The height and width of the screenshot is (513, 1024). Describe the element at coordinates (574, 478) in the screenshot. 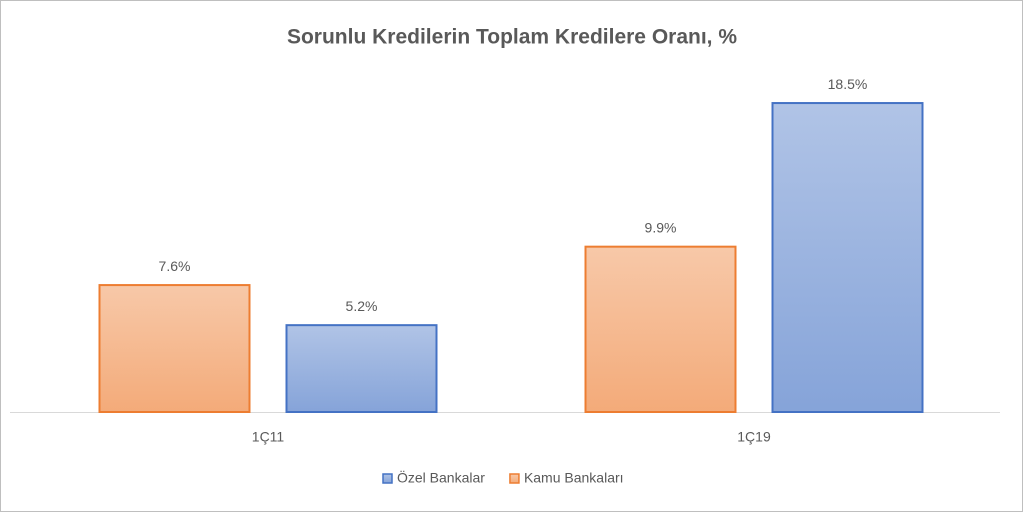

I see `legend-label: Kamu Bankaları` at that location.